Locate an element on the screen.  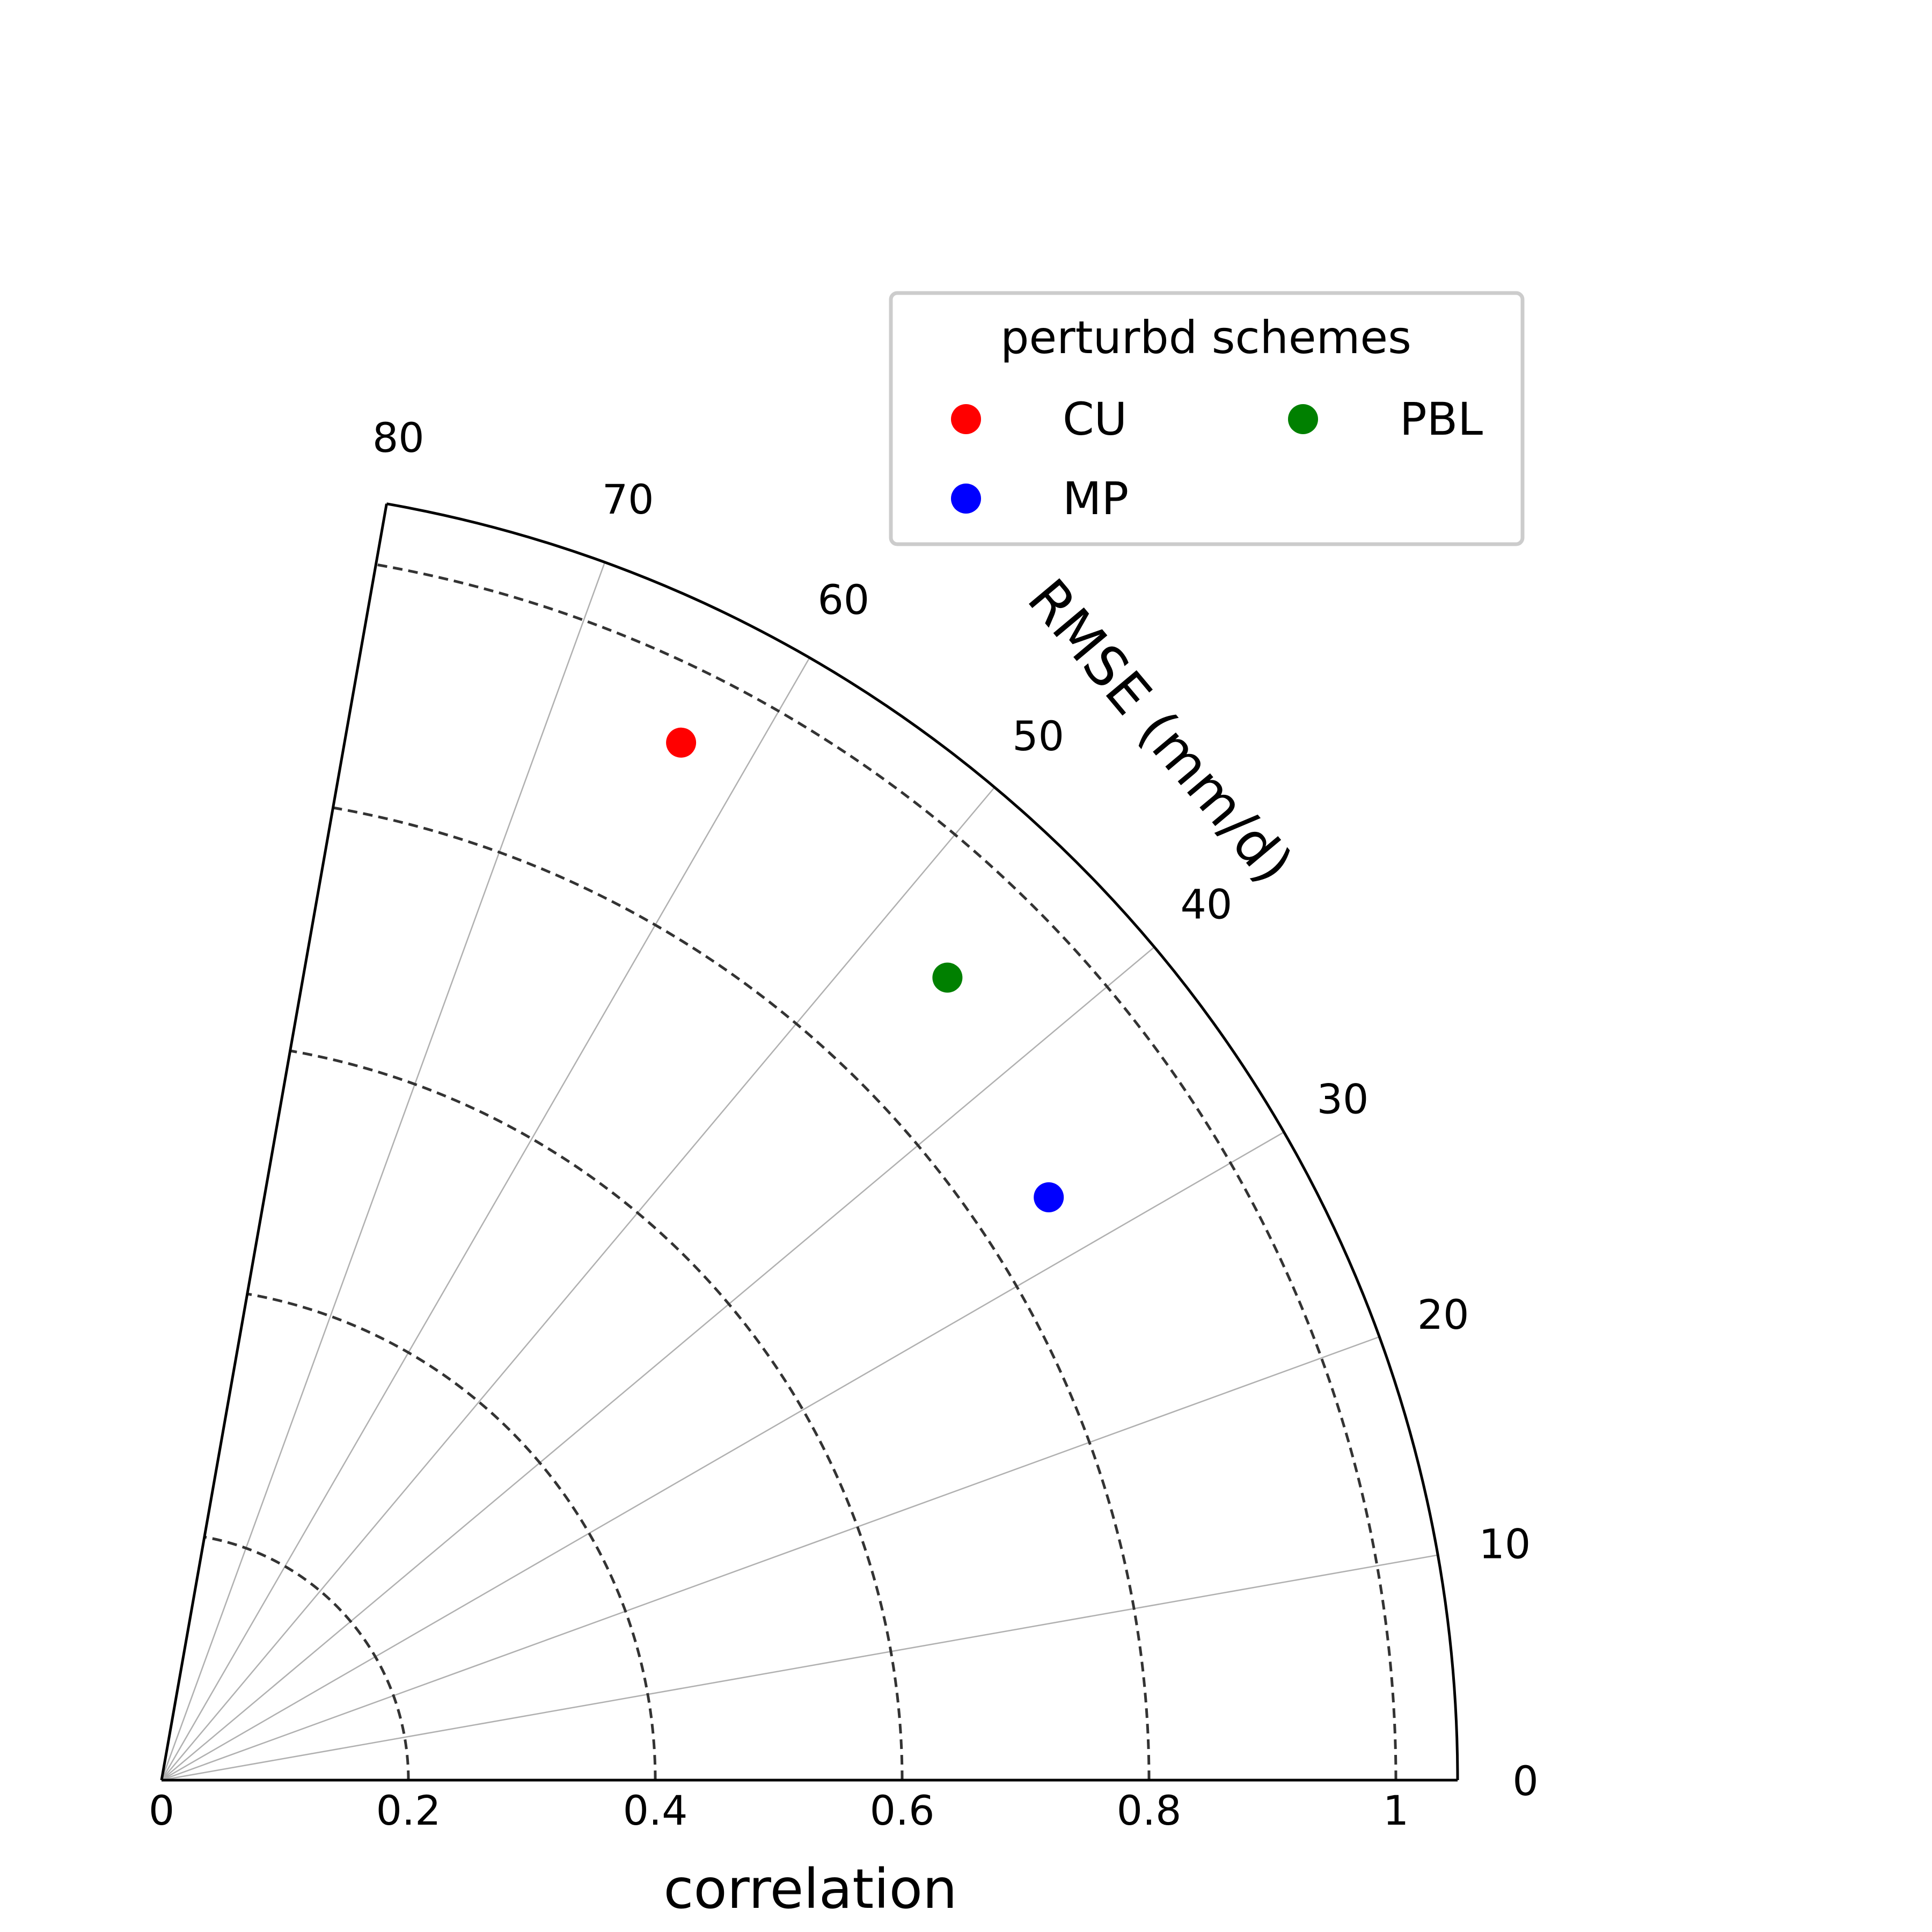
data-point-mp is located at coordinates (1049, 1197).